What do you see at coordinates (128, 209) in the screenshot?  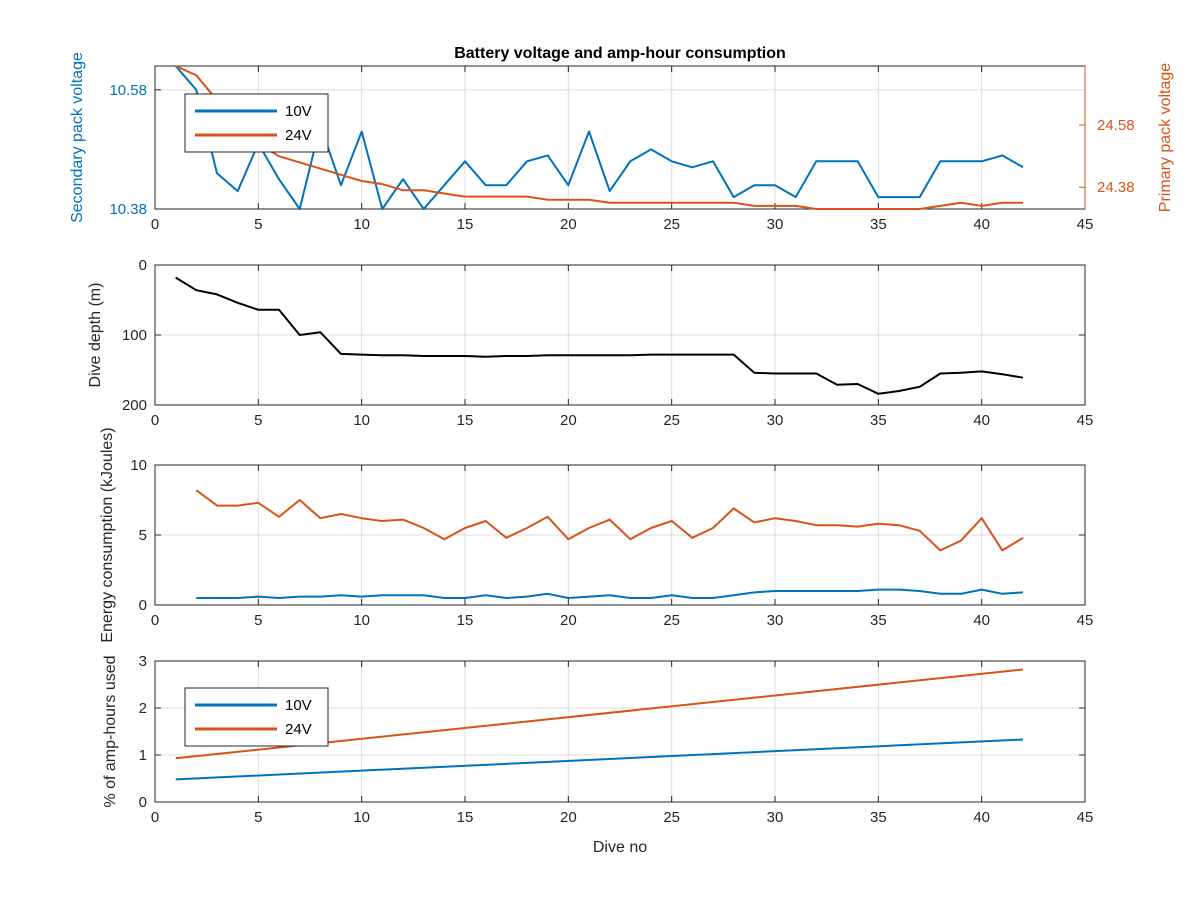 I see `y-tick-label: 10.38` at bounding box center [128, 209].